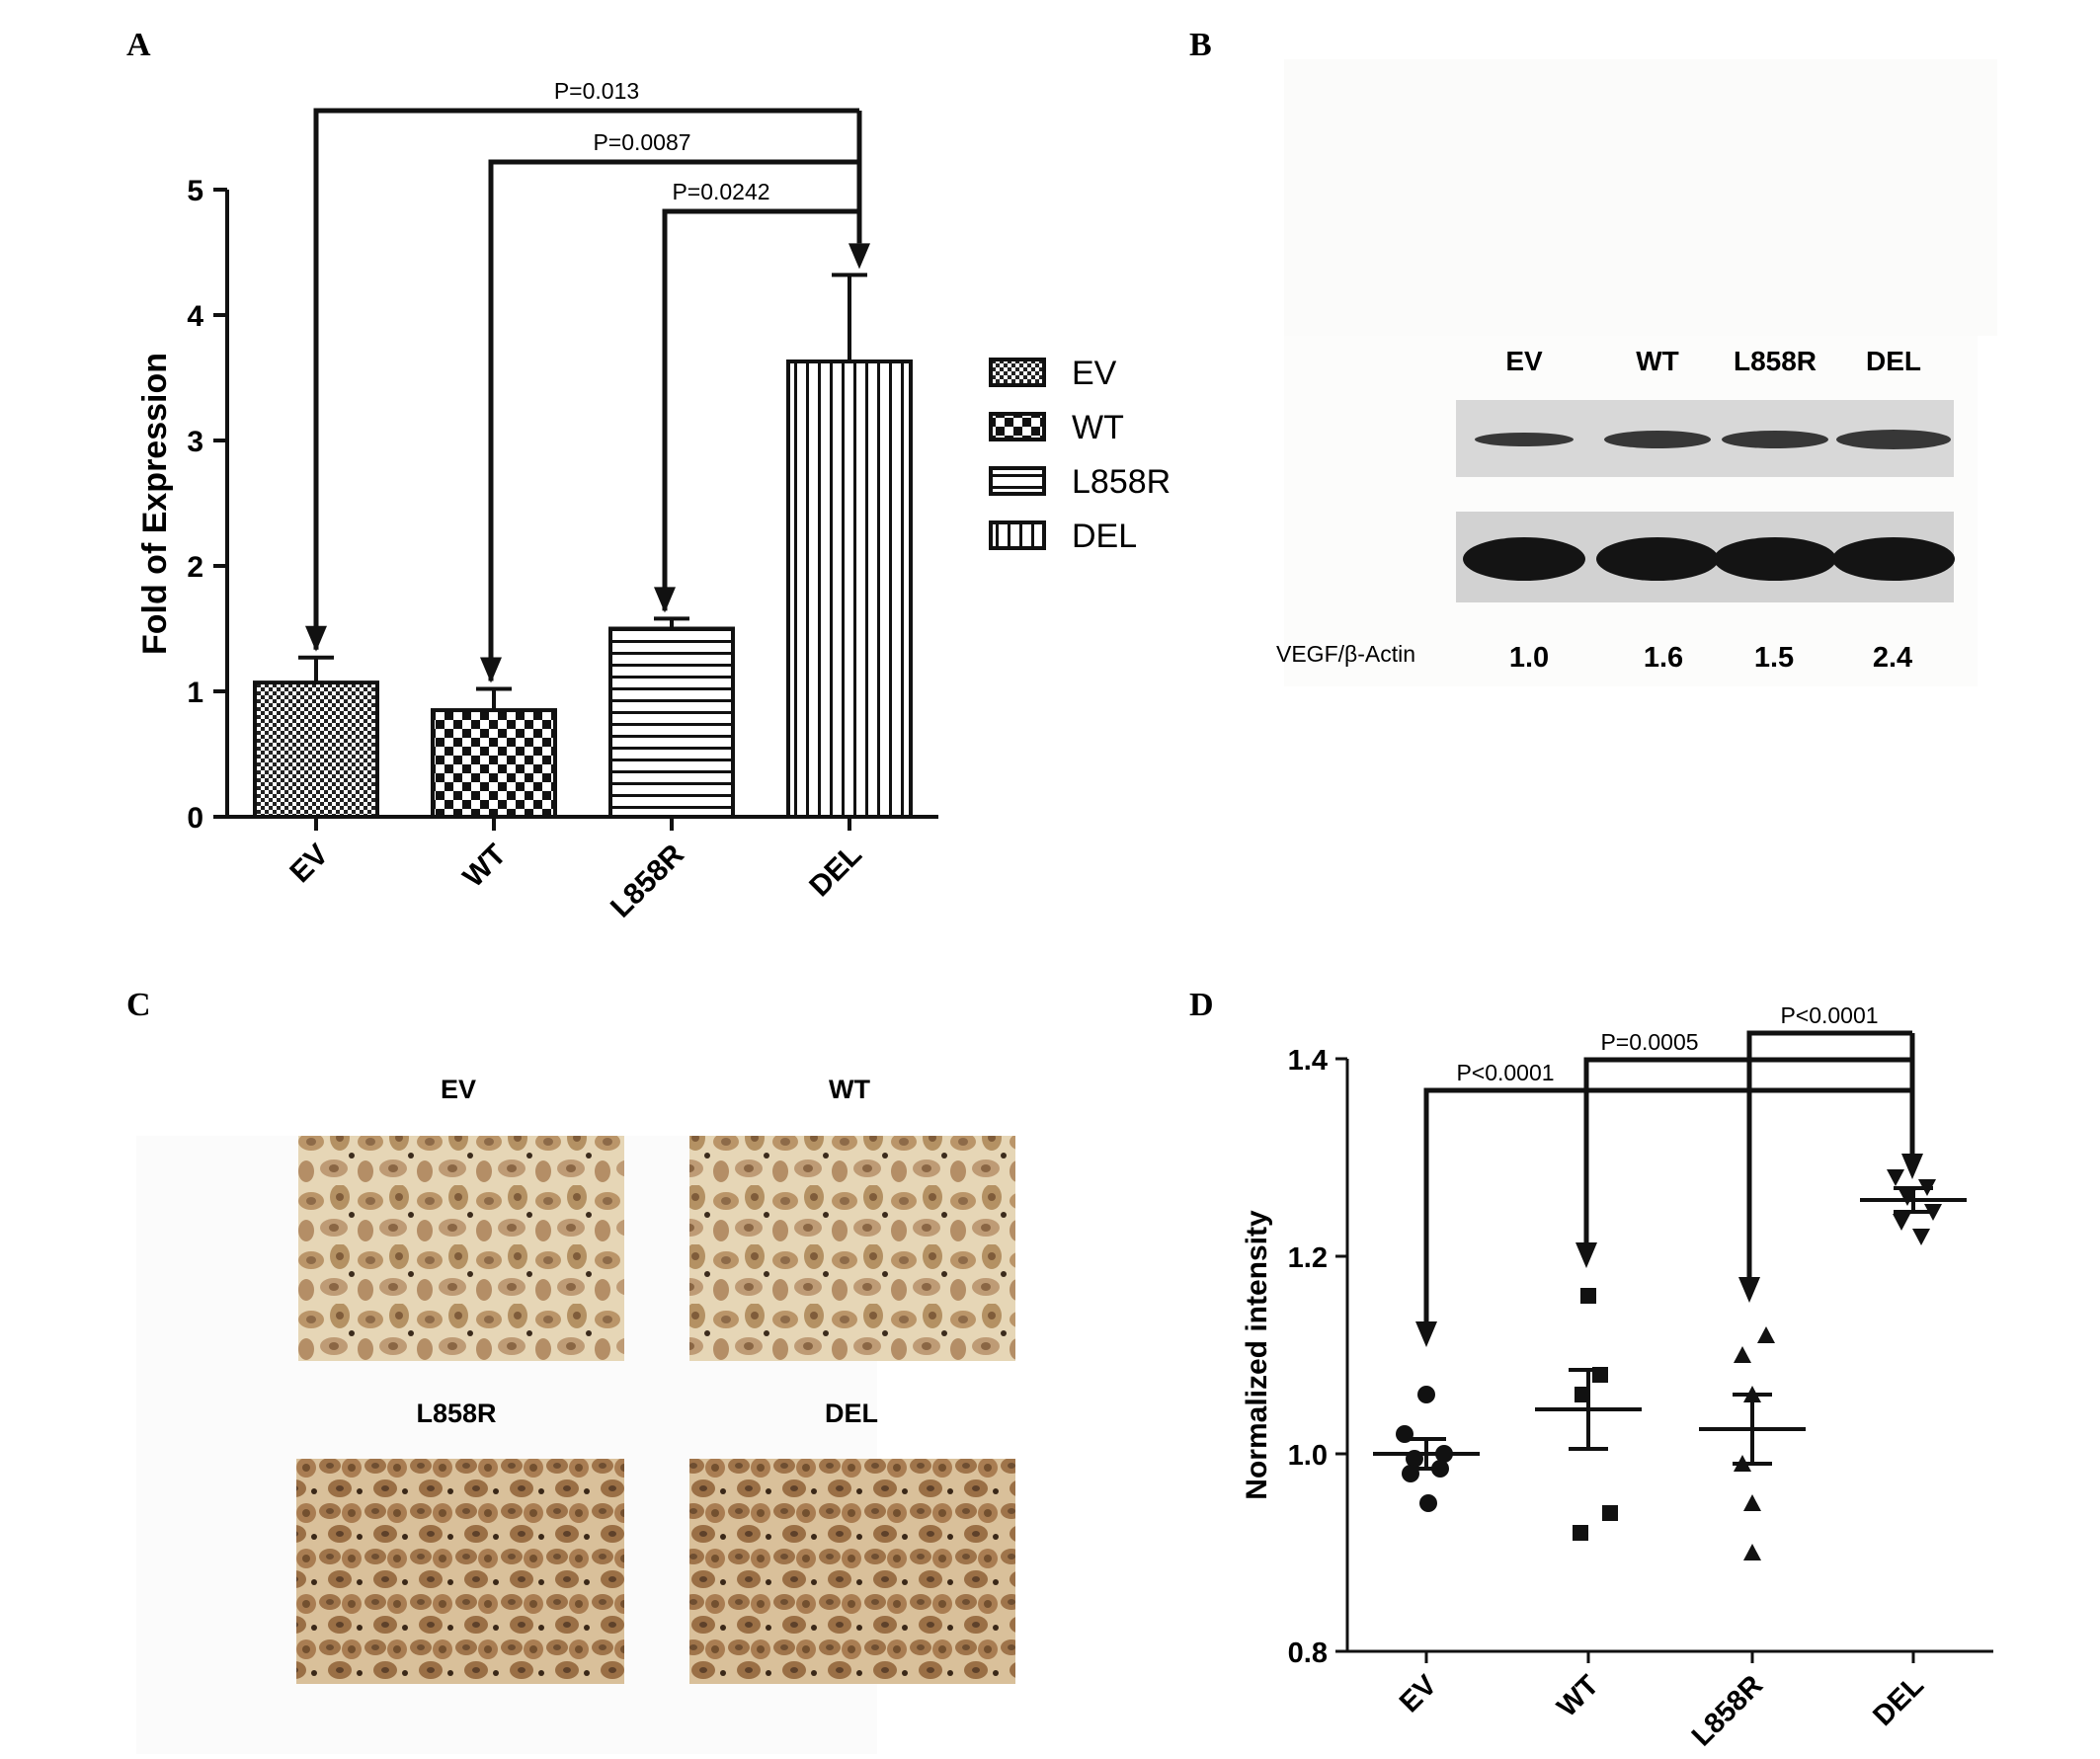 Image resolution: width=2100 pixels, height=1759 pixels. What do you see at coordinates (494, 763) in the screenshot?
I see `panel-a-bar-wt` at bounding box center [494, 763].